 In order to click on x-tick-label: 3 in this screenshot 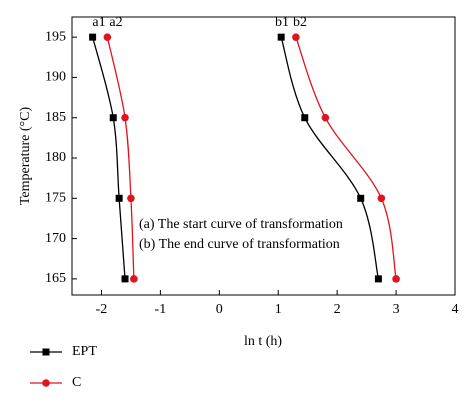, I will do `click(396, 309)`.